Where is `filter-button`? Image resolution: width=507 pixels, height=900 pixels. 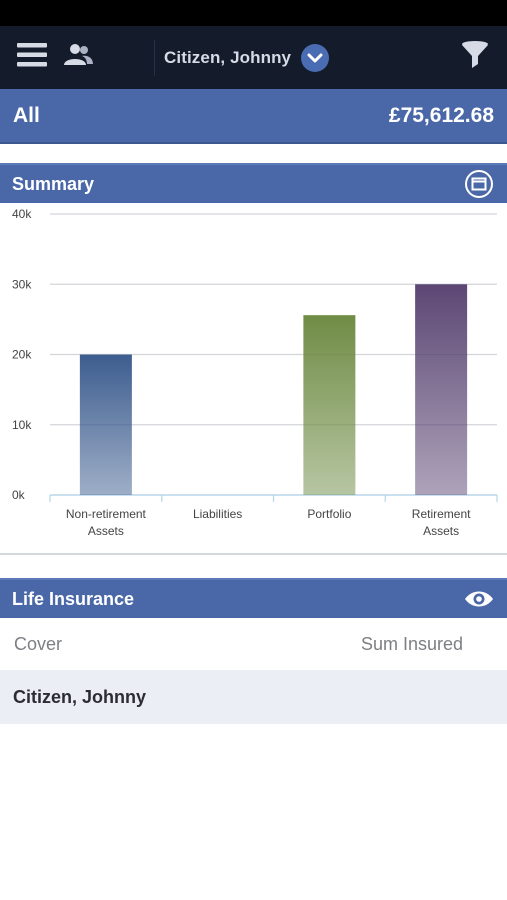
filter-button is located at coordinates (475, 57).